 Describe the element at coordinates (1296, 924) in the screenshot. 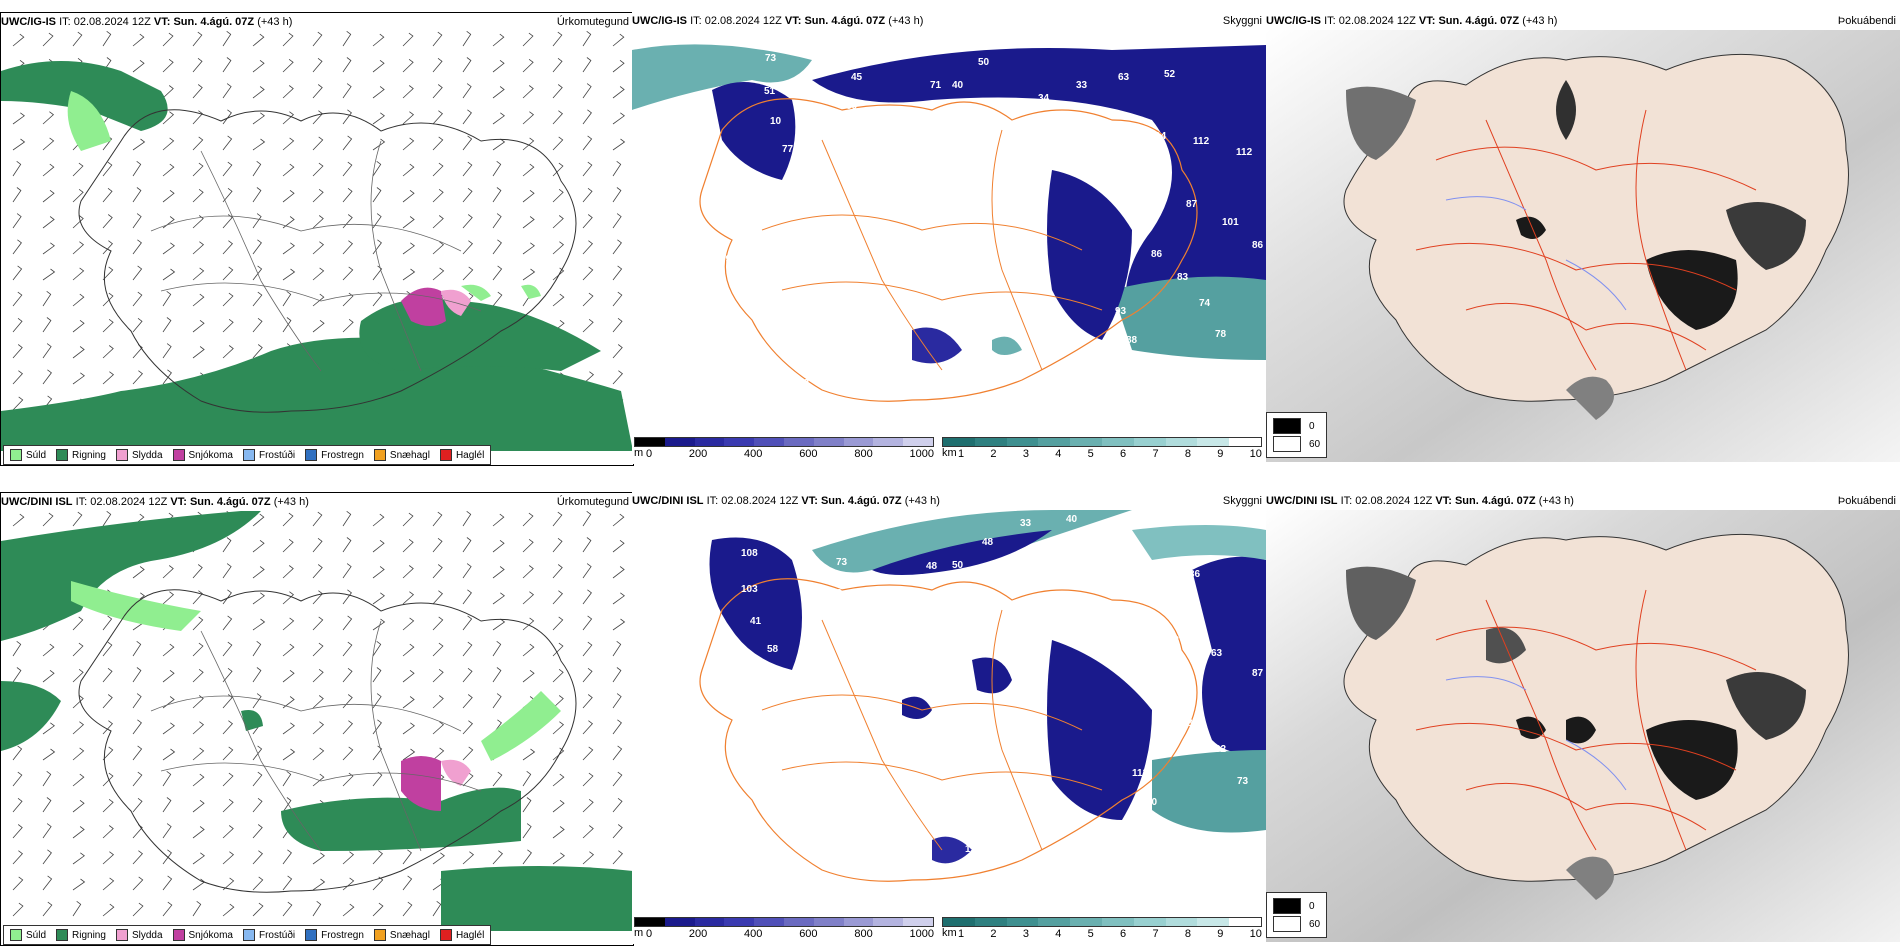

I see `fog-legend-max: 60` at that location.